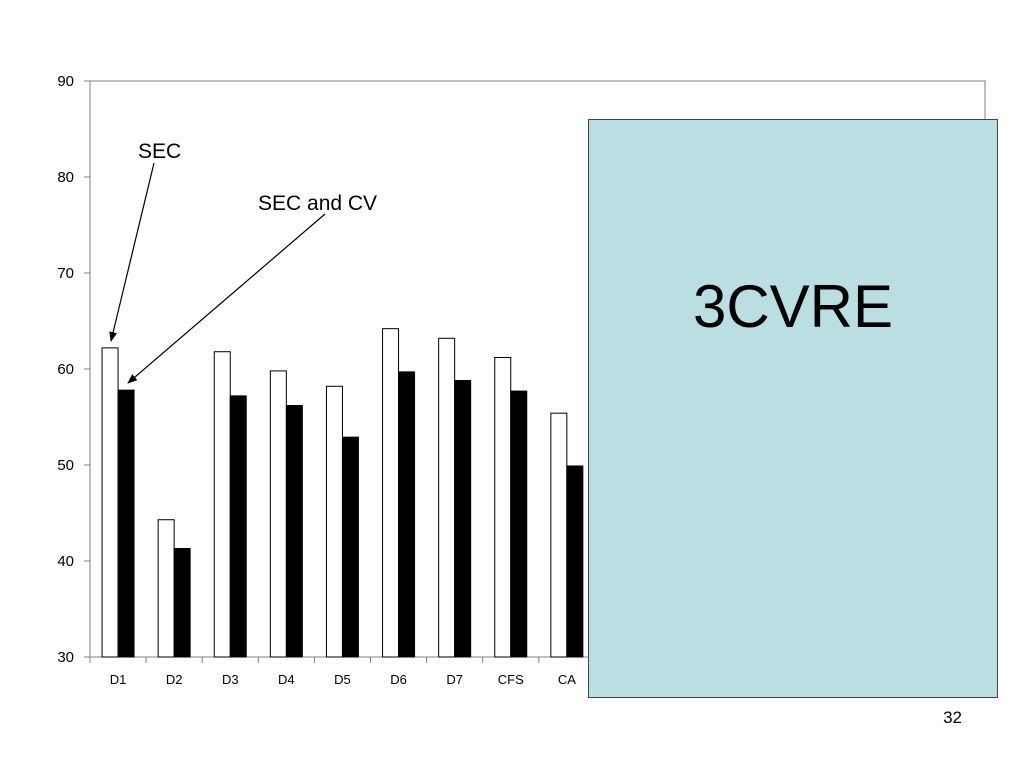  I want to click on y-tick-label: 40, so click(65, 561).